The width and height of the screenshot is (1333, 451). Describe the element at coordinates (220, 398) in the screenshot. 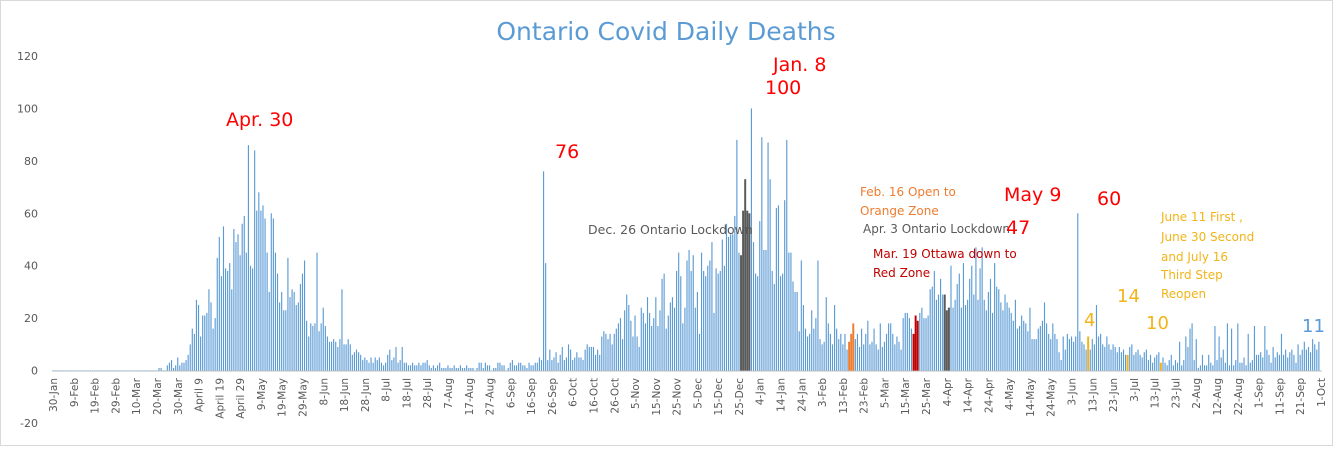

I see `x-tick-label: April 19` at that location.